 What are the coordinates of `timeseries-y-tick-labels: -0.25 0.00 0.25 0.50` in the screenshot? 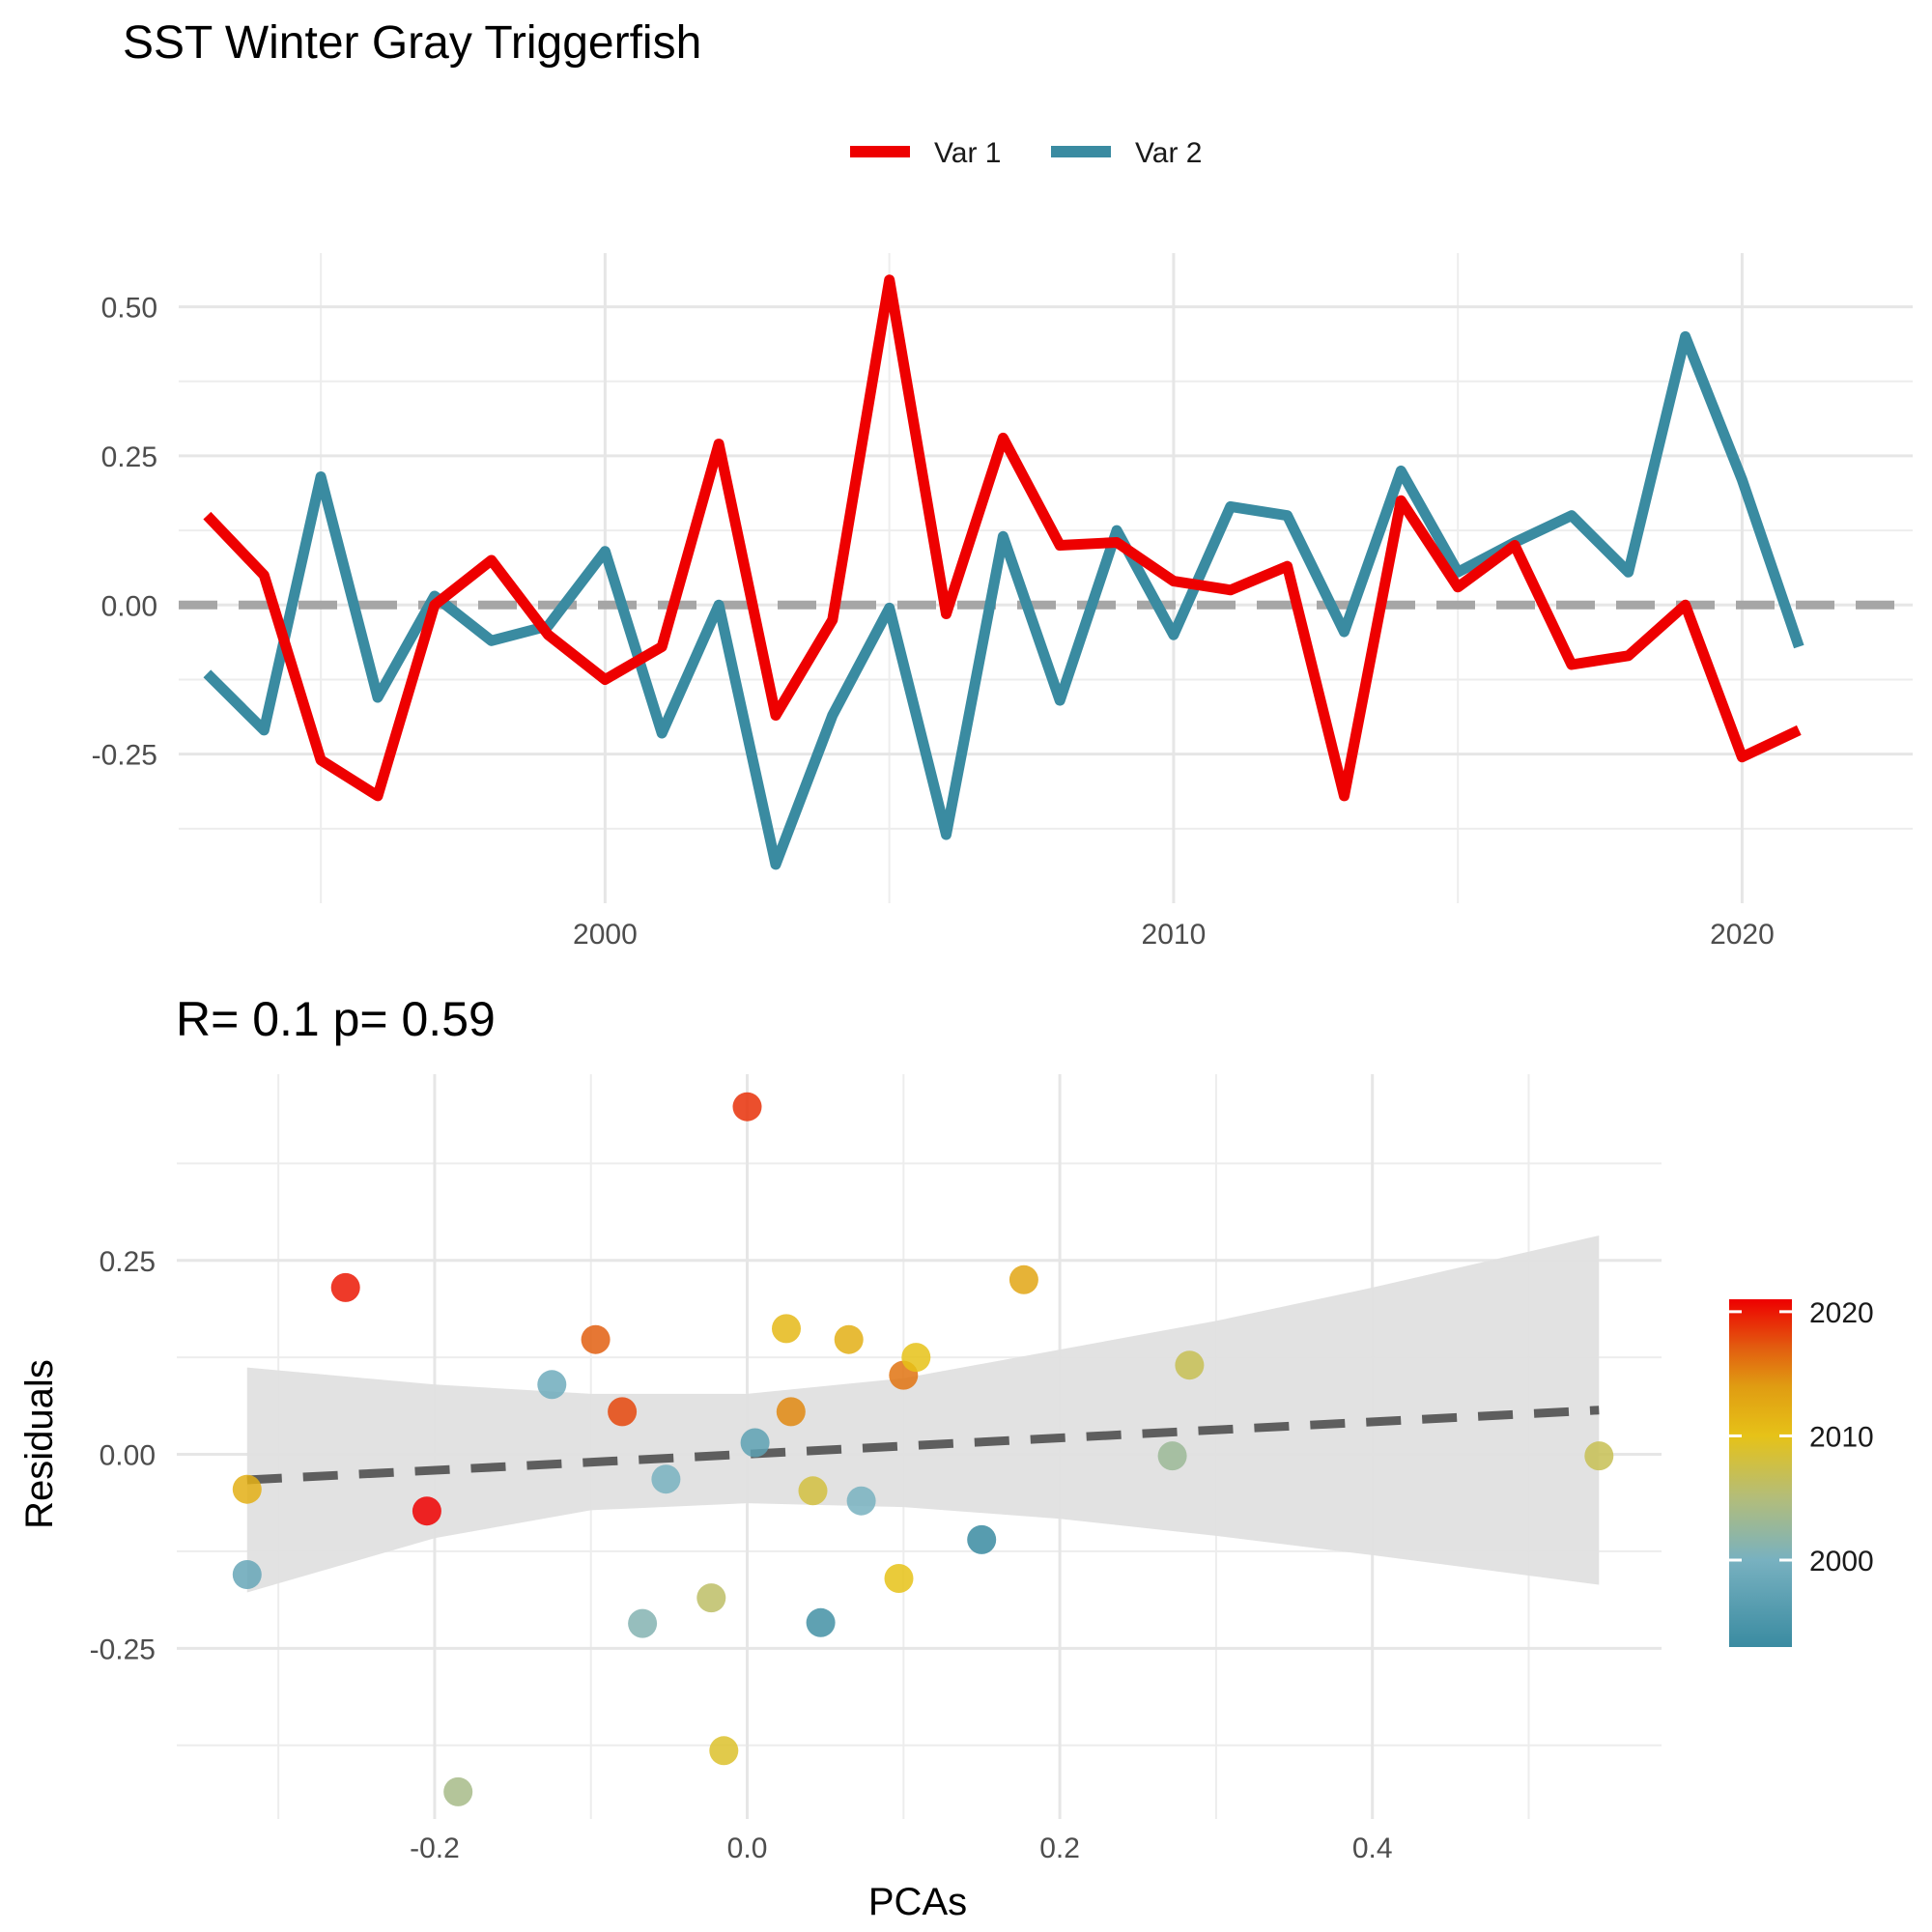 It's located at (124, 532).